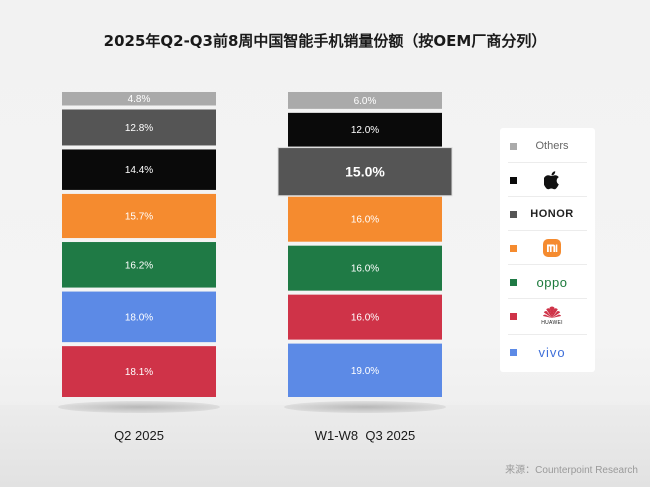 The width and height of the screenshot is (650, 487). Describe the element at coordinates (552, 323) in the screenshot. I see `legend-label-huawei: HUAWEI` at that location.